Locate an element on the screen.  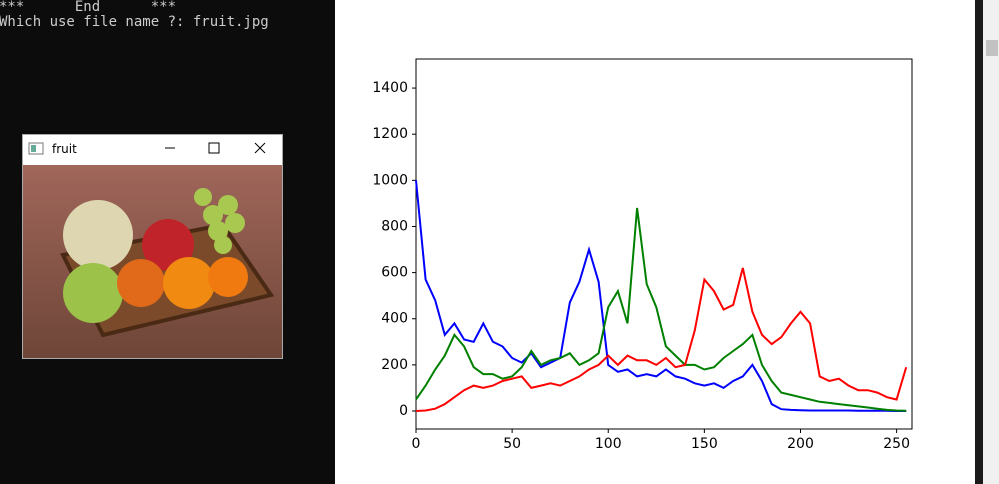
y-tick-label: 800 is located at coordinates (394, 226).